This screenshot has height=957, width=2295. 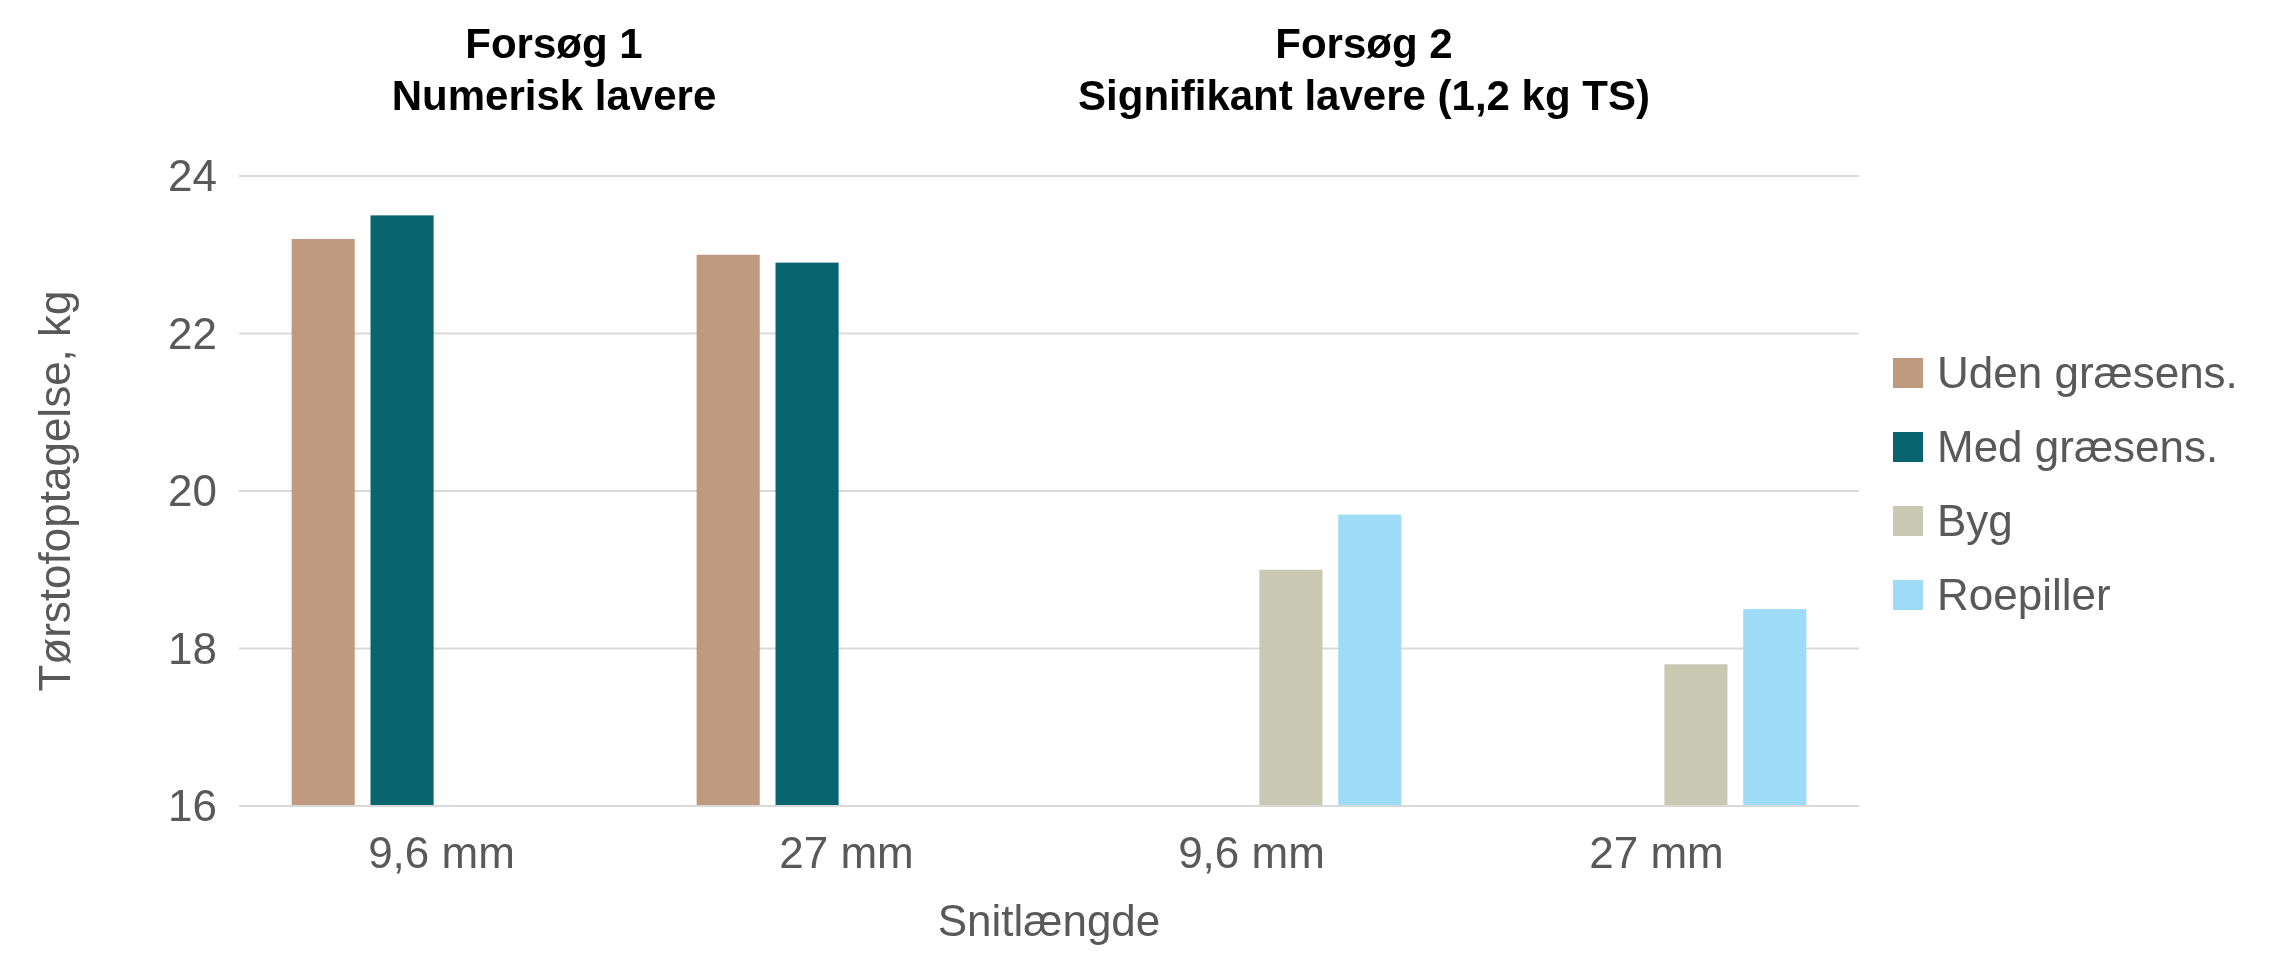 What do you see at coordinates (192, 806) in the screenshot?
I see `y-tick-label: 16` at bounding box center [192, 806].